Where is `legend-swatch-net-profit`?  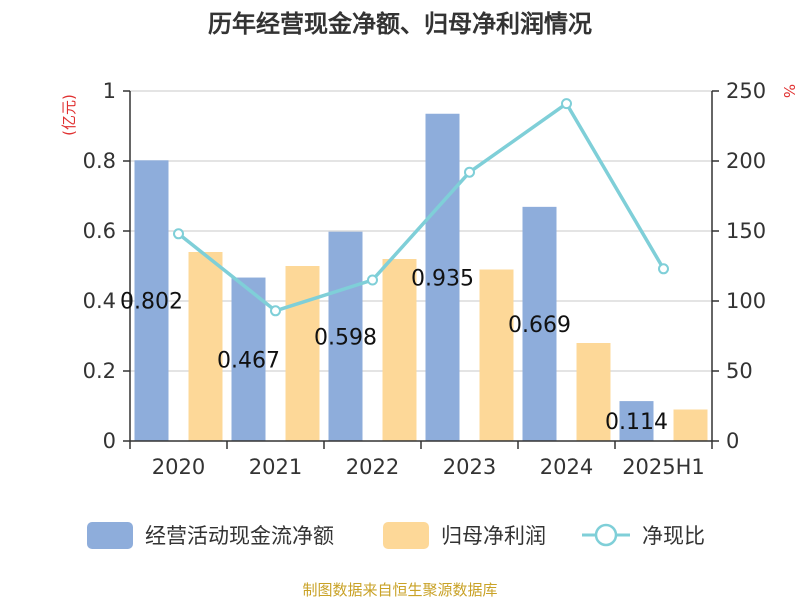 legend-swatch-net-profit is located at coordinates (406, 535).